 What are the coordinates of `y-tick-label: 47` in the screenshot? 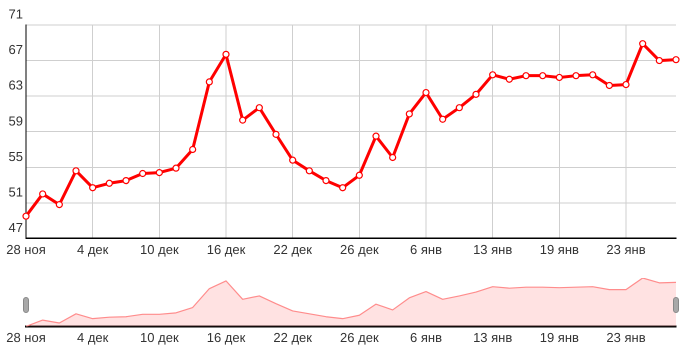 It's located at (15, 227).